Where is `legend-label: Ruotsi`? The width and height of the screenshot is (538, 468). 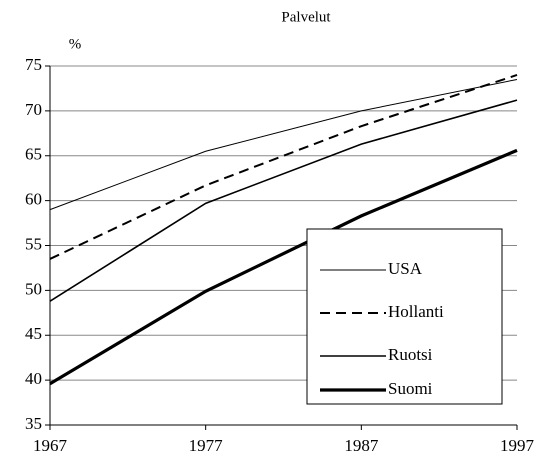 legend-label: Ruotsi is located at coordinates (410, 354).